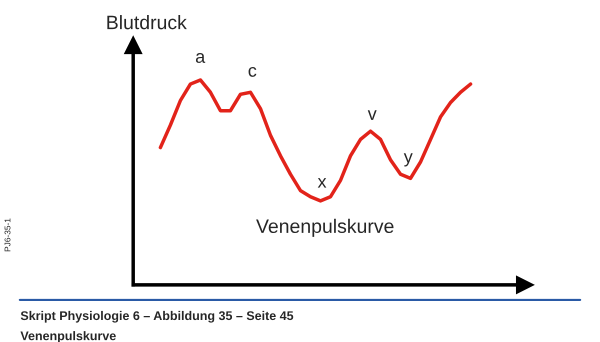 The height and width of the screenshot is (342, 600). Describe the element at coordinates (372, 115) in the screenshot. I see `annotation: v` at that location.